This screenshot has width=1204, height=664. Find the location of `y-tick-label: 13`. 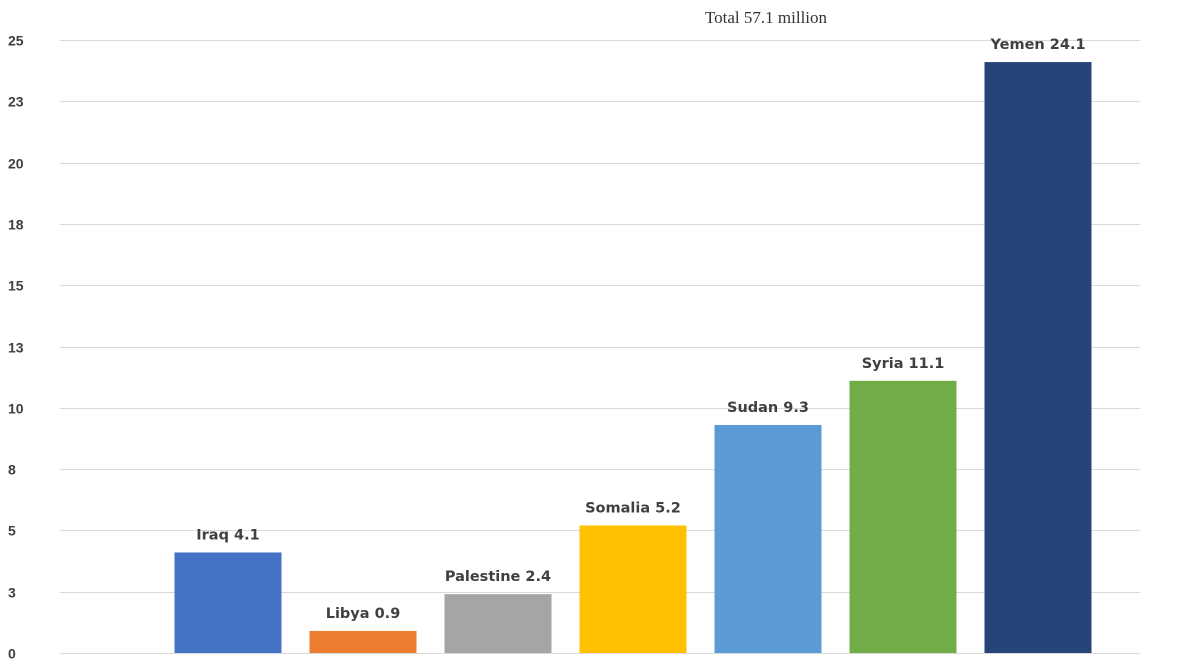

y-tick-label: 13 is located at coordinates (16, 348).